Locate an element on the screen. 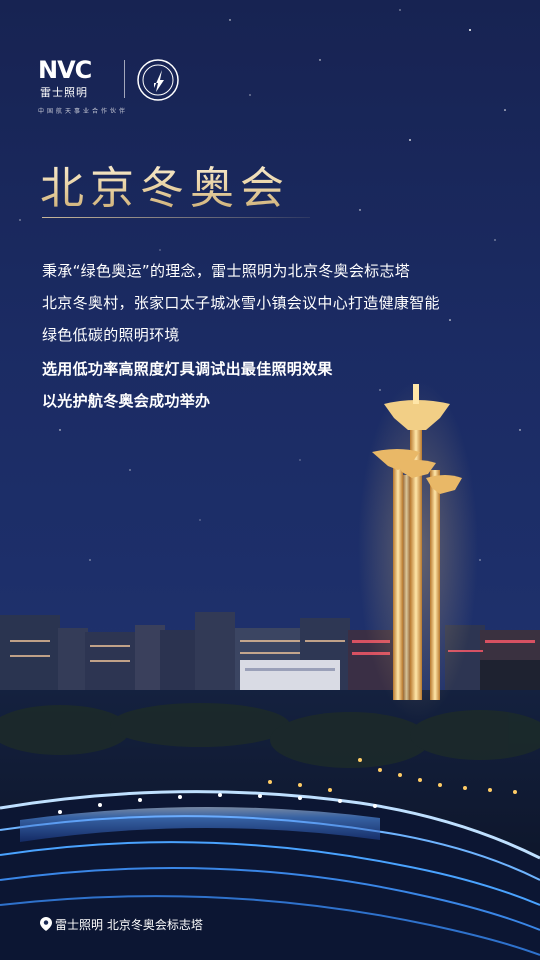 The width and height of the screenshot is (540, 960). logo-divider is located at coordinates (124, 79).